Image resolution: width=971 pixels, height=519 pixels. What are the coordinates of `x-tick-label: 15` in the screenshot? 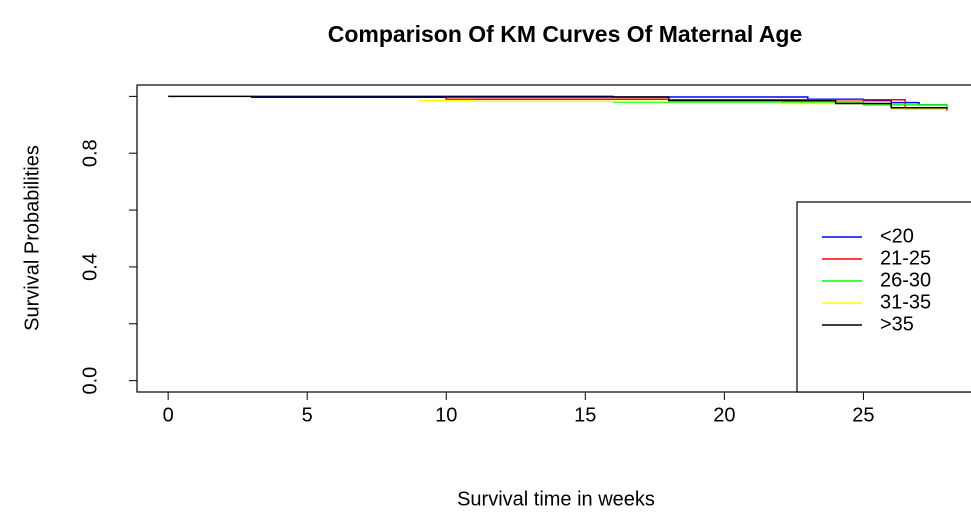 It's located at (585, 415).